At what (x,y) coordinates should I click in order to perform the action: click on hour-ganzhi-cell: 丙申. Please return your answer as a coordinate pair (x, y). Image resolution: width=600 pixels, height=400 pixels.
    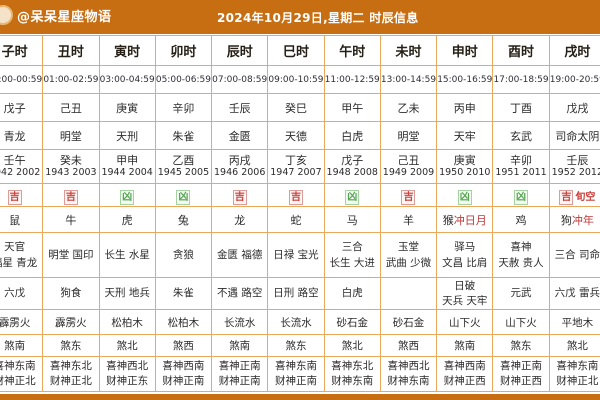
    Looking at the image, I should click on (465, 107).